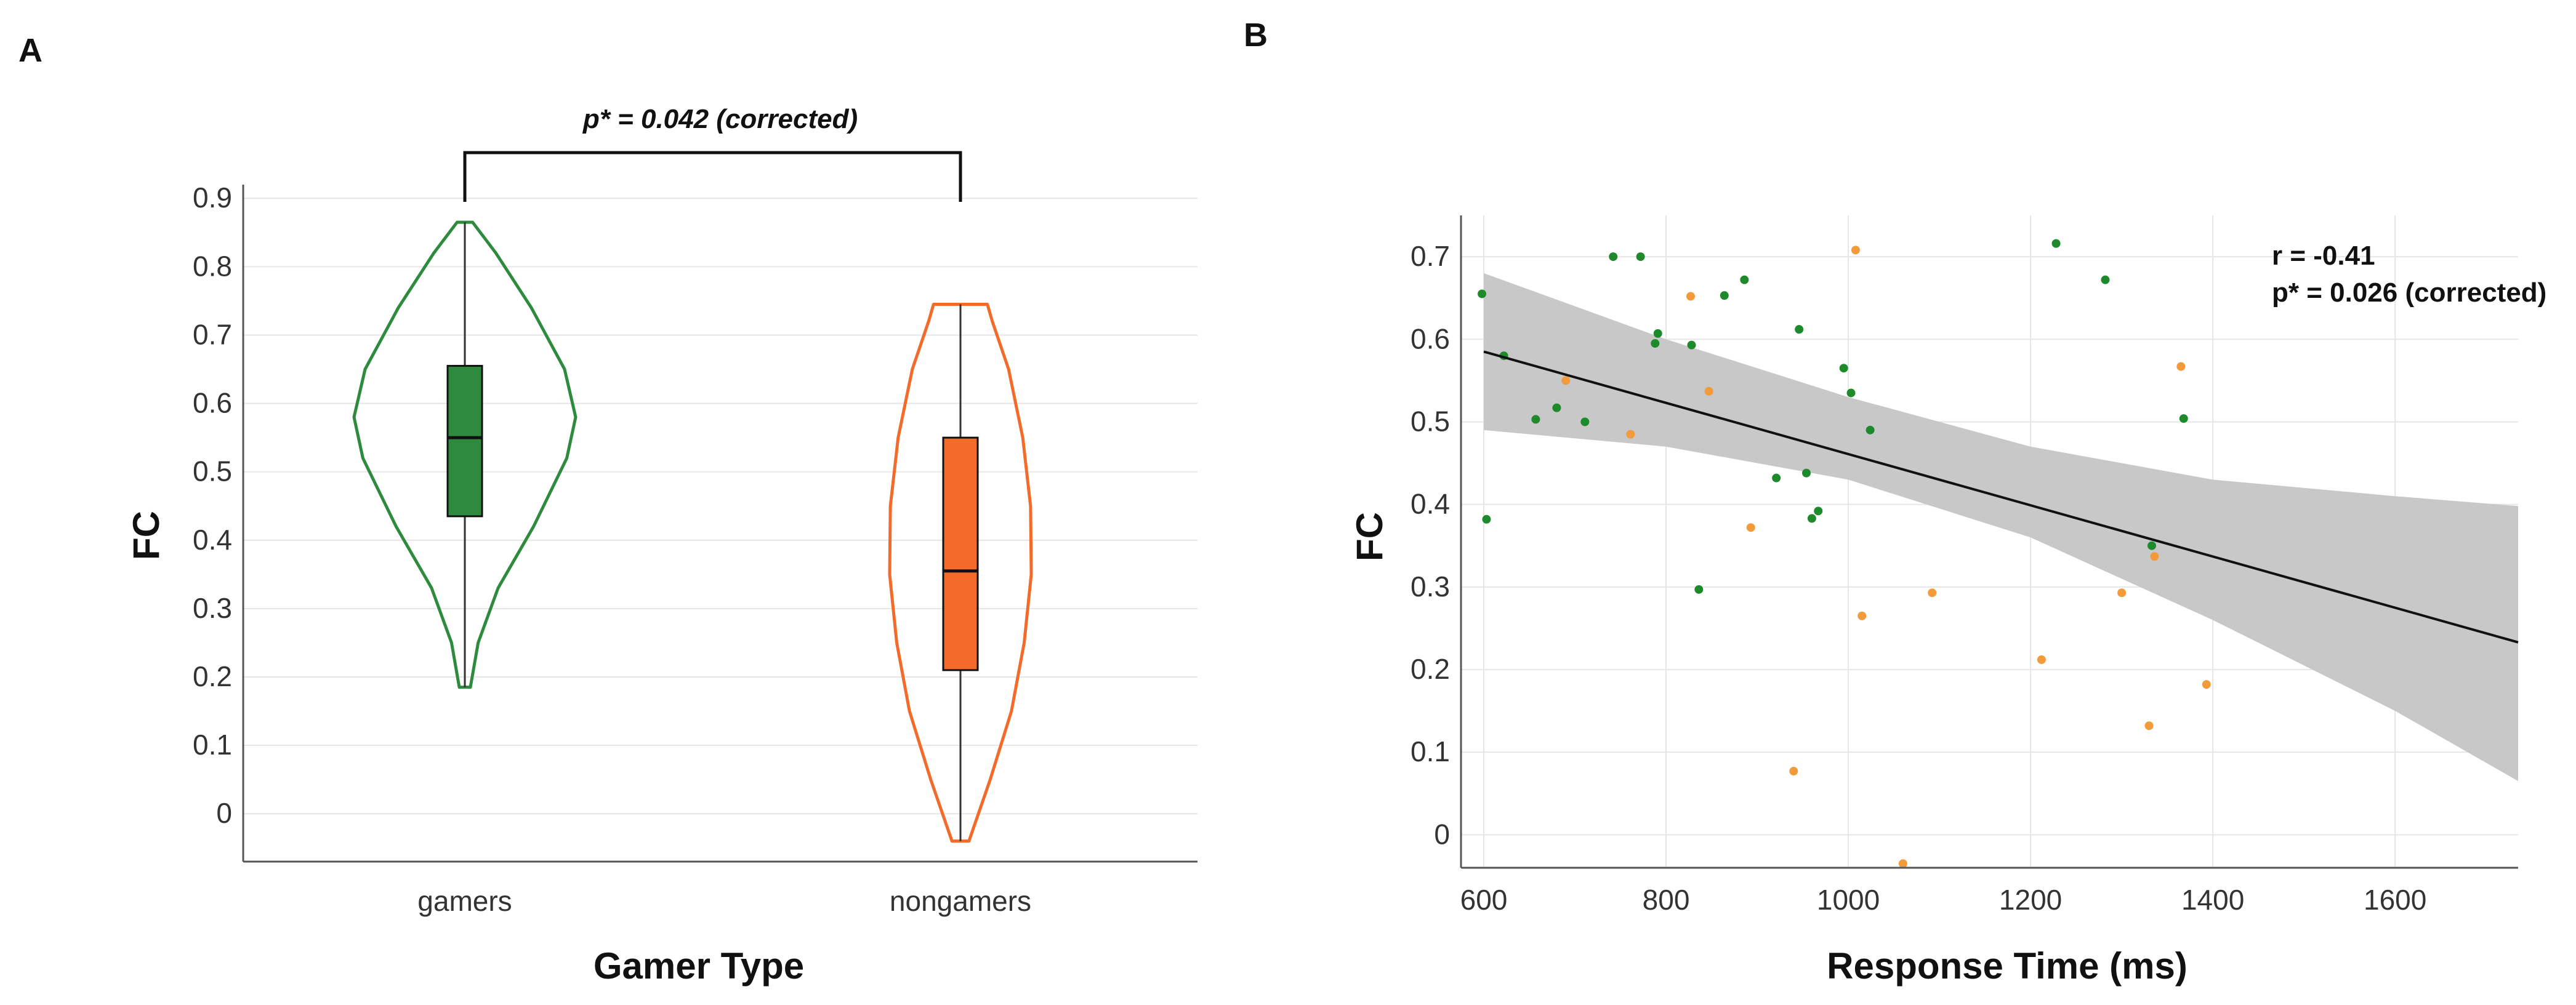 This screenshot has height=1005, width=2576. What do you see at coordinates (2323, 256) in the screenshot?
I see `correlation-r-label: r = -0.41` at bounding box center [2323, 256].